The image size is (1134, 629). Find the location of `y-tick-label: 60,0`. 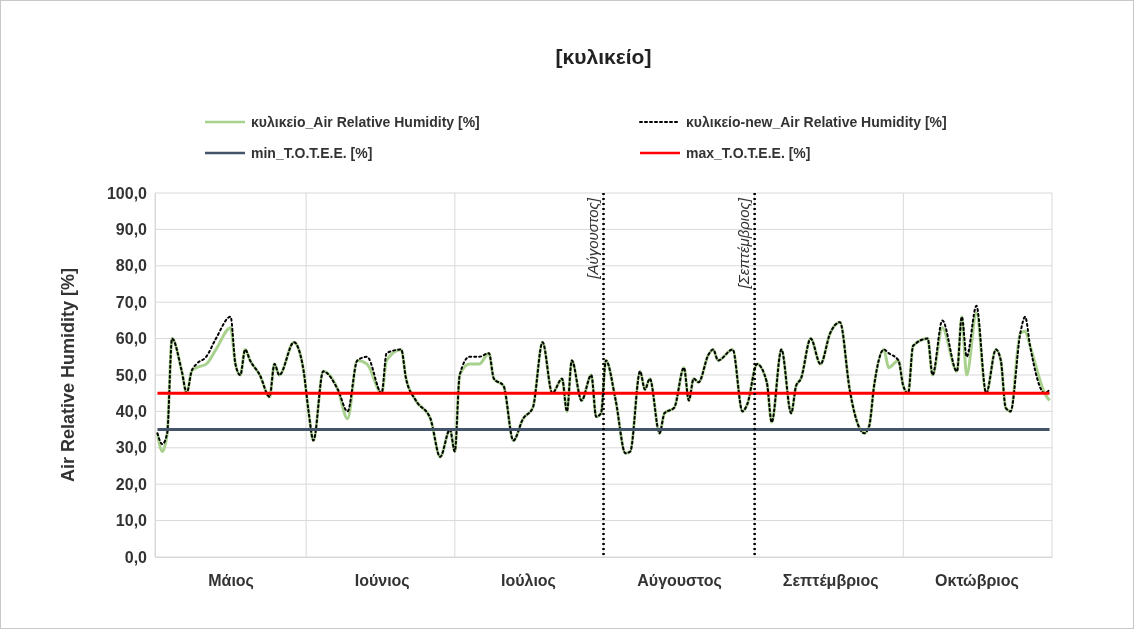

y-tick-label: 60,0 is located at coordinates (131, 339).